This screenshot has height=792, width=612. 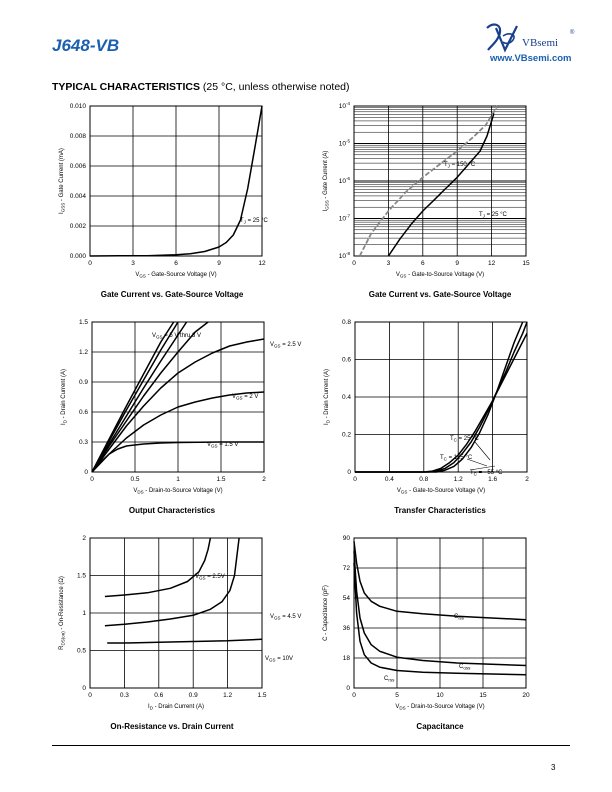 I want to click on y-tick-label: 1.2, so click(x=83, y=352).